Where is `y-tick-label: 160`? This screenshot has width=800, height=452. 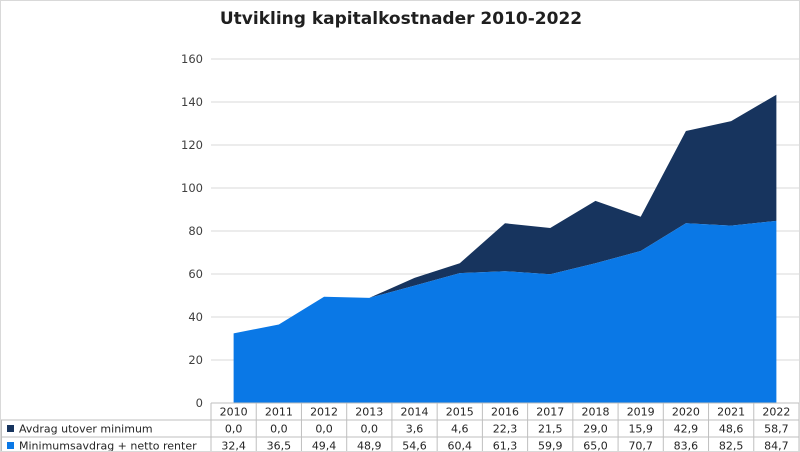
y-tick-label: 160 is located at coordinates (192, 59).